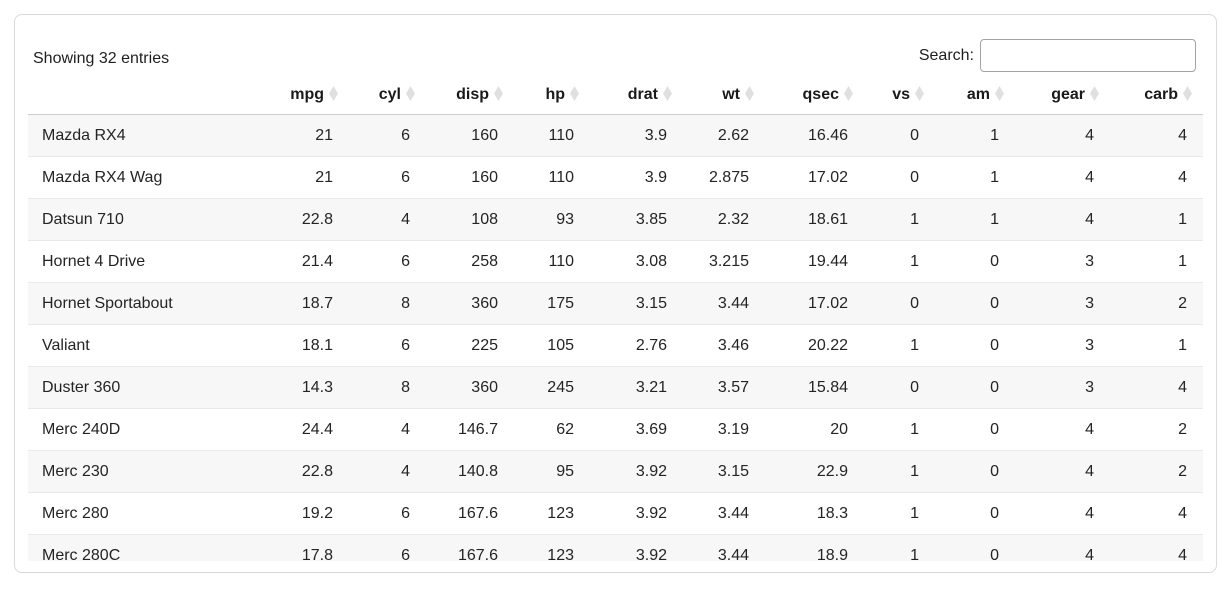 The image size is (1231, 591). I want to click on table-row: Merc 230 22.8 4 140.8 95 3.92 3.15 22.9 1 0 4 2, so click(615, 471).